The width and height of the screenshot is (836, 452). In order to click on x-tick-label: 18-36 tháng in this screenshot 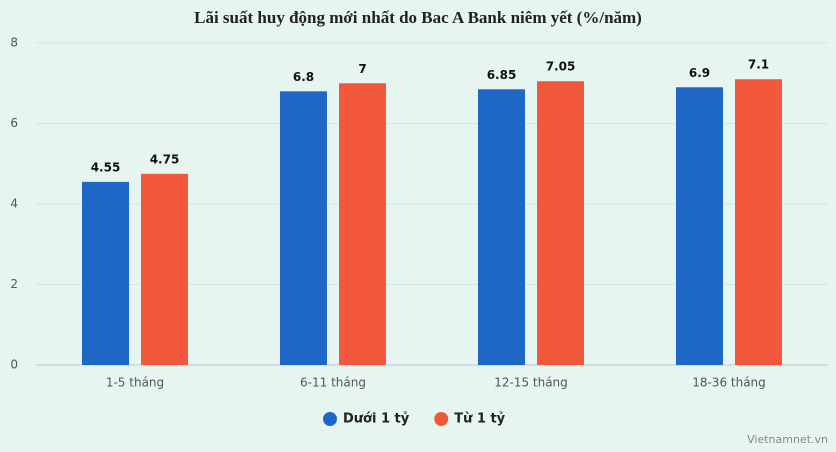, I will do `click(729, 383)`.